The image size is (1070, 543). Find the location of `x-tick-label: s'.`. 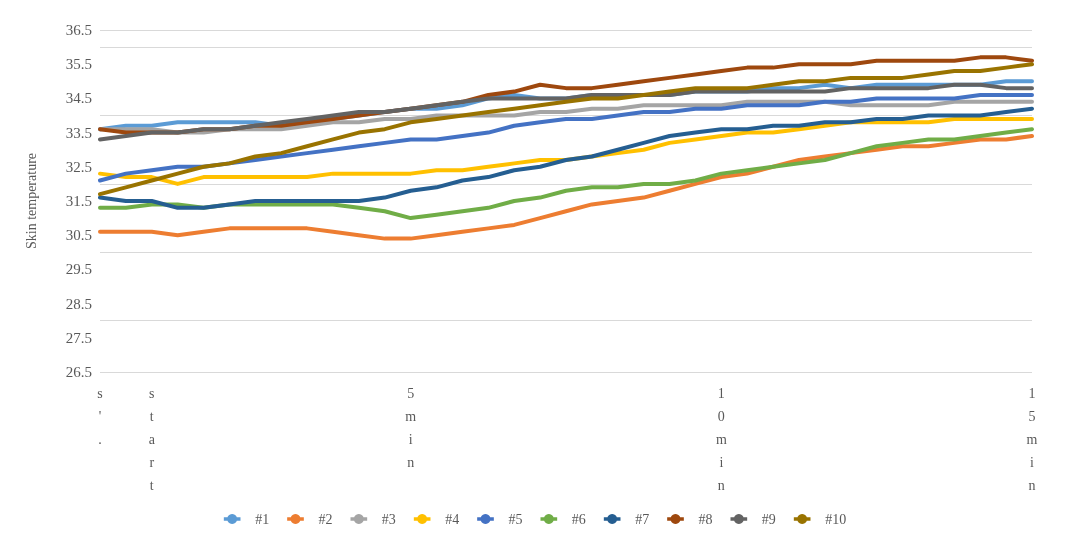

x-tick-label: s'. is located at coordinates (100, 416).